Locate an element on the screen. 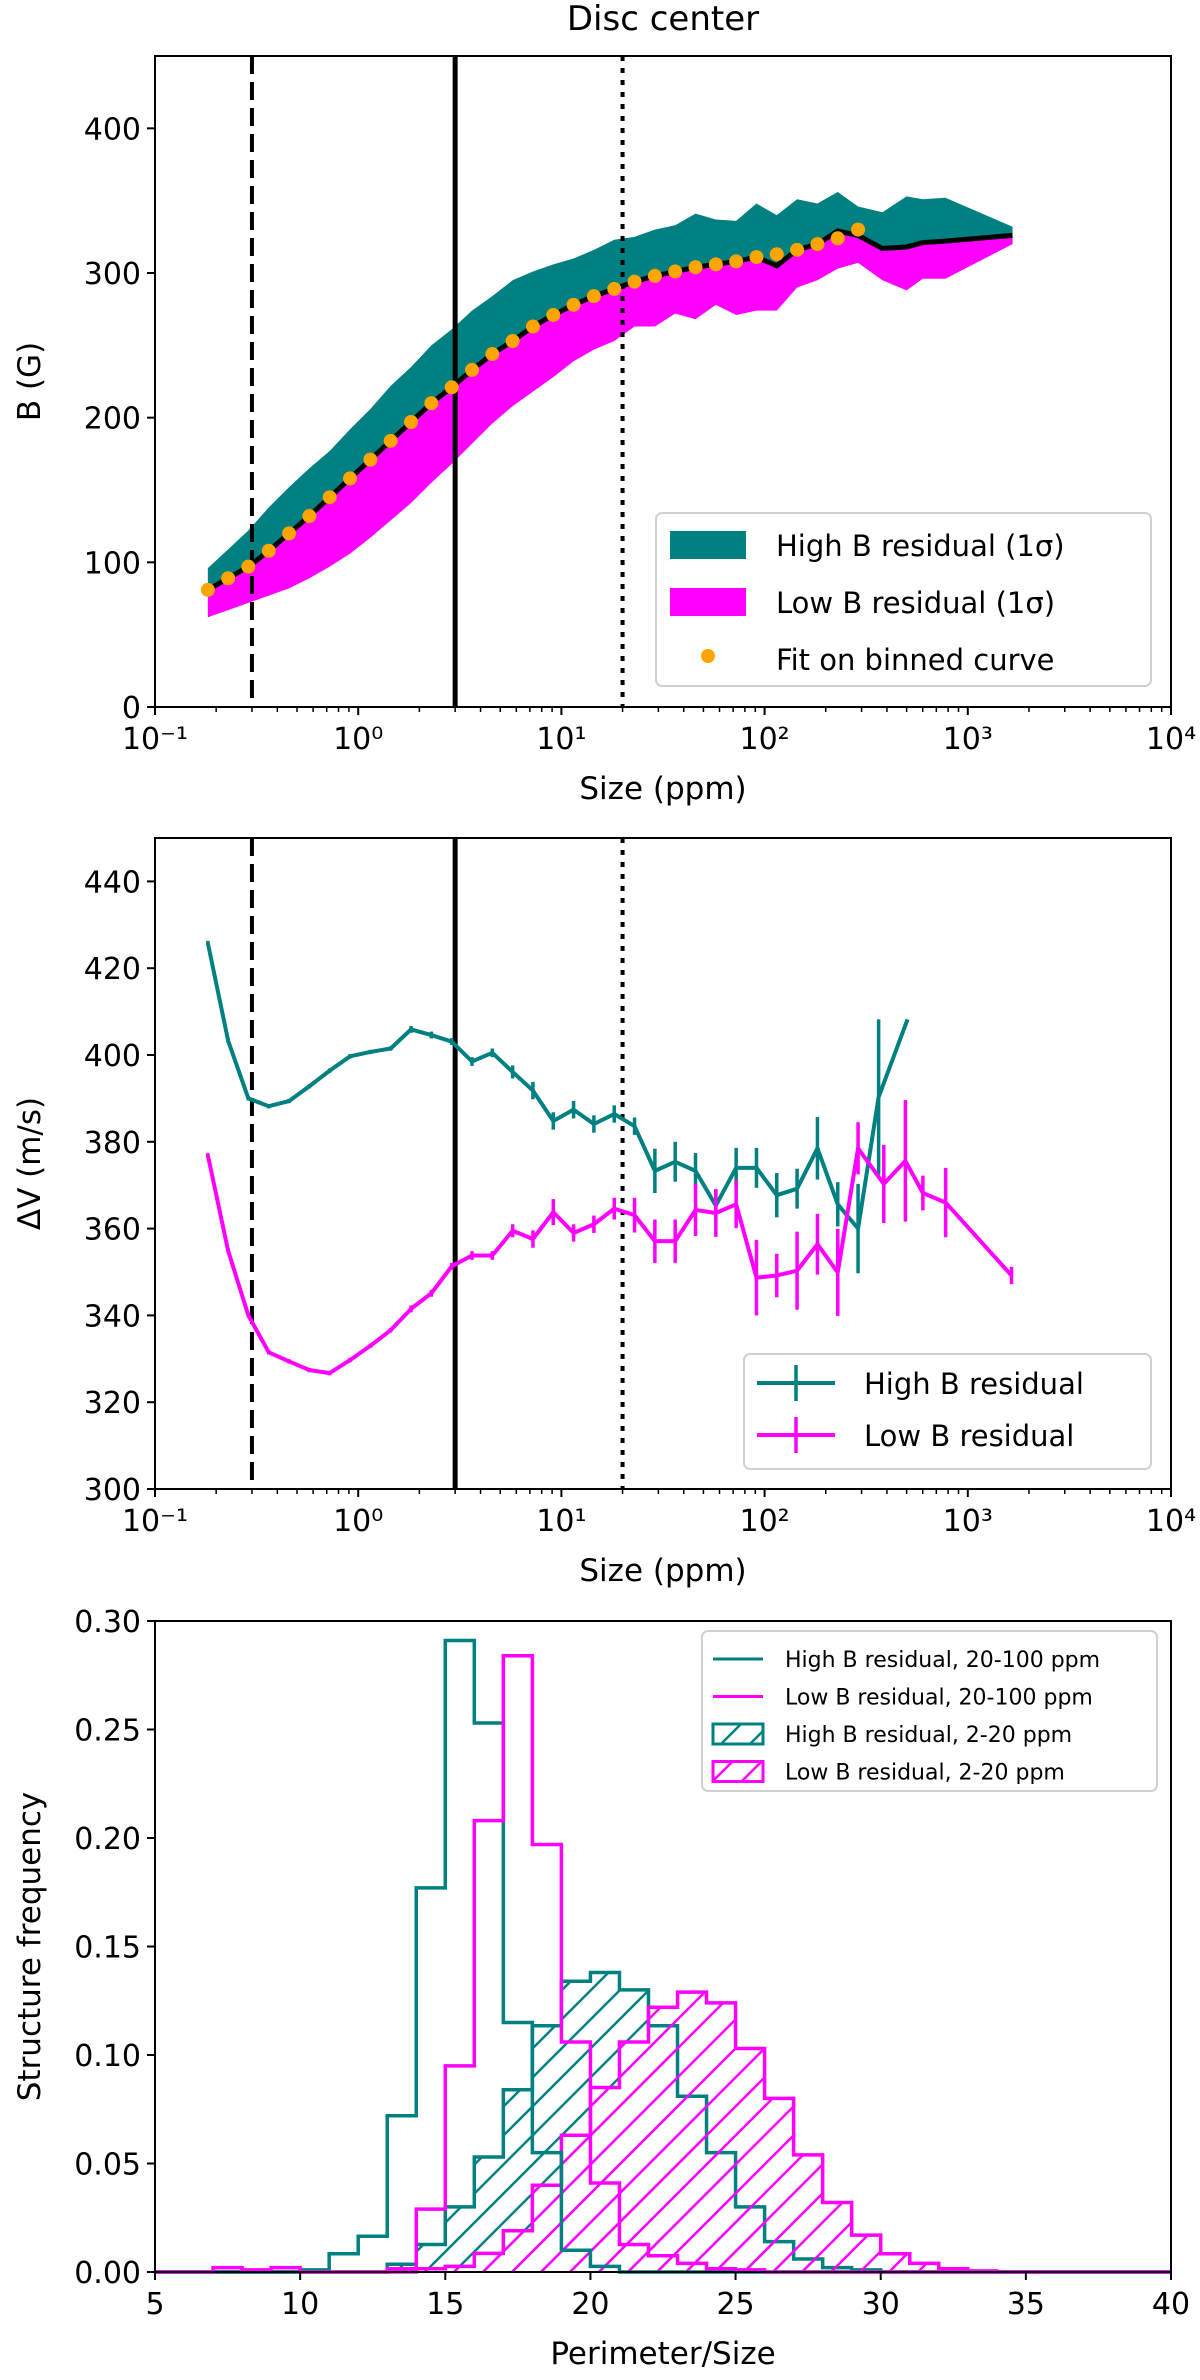  y-tick-label: 0.15 is located at coordinates (107, 1948).